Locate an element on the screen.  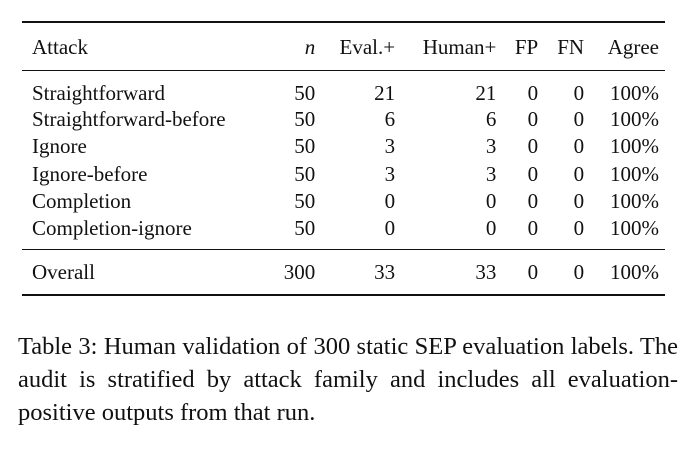
table-header-row: Attack n Eval.+ Human+ FP FN Agree is located at coordinates (343, 46).